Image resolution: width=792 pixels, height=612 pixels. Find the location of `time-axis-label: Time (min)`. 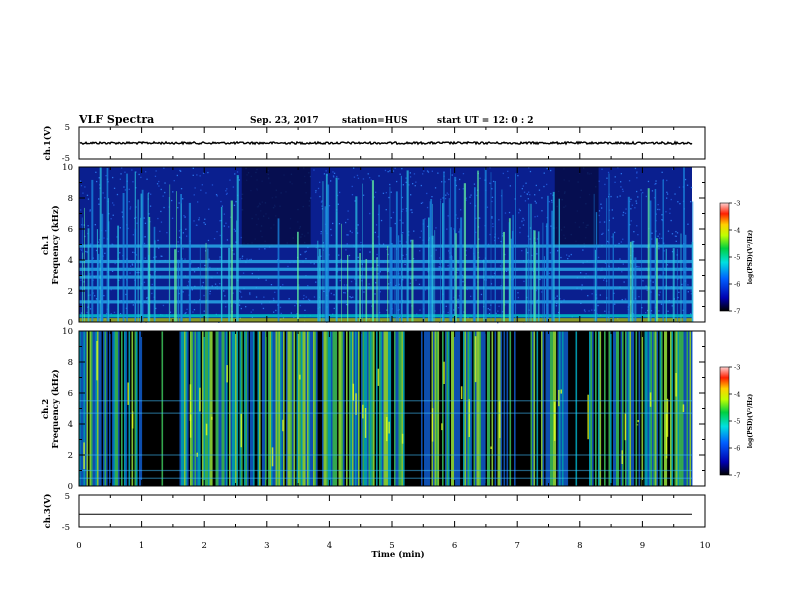

time-axis-label: Time (min) is located at coordinates (397, 554).